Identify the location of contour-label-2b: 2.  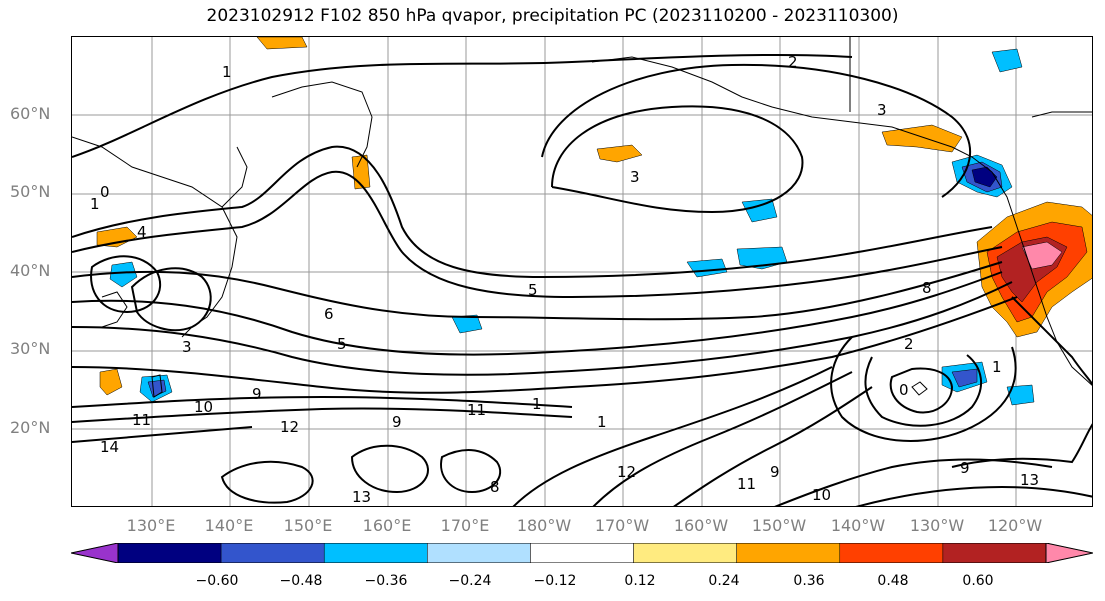
(909, 344).